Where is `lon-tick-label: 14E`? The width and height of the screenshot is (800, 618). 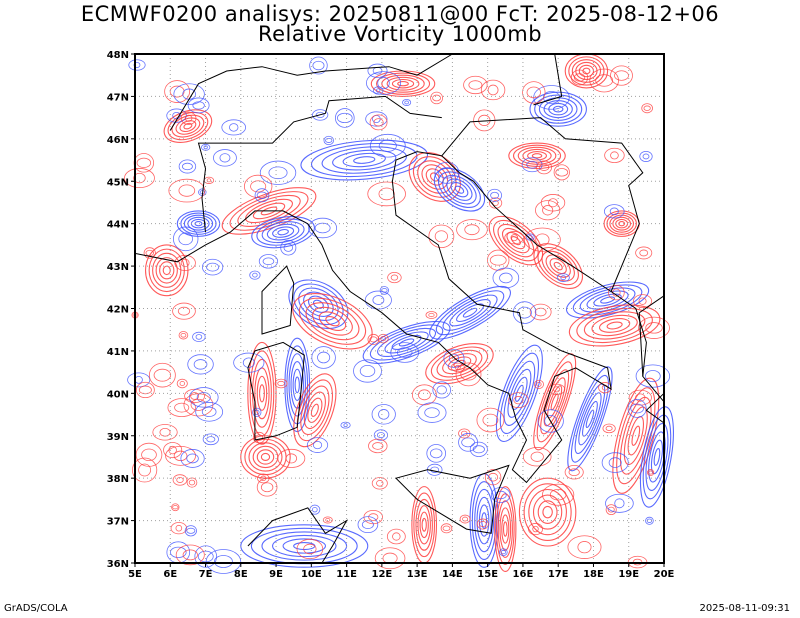 lon-tick-label: 14E is located at coordinates (452, 574).